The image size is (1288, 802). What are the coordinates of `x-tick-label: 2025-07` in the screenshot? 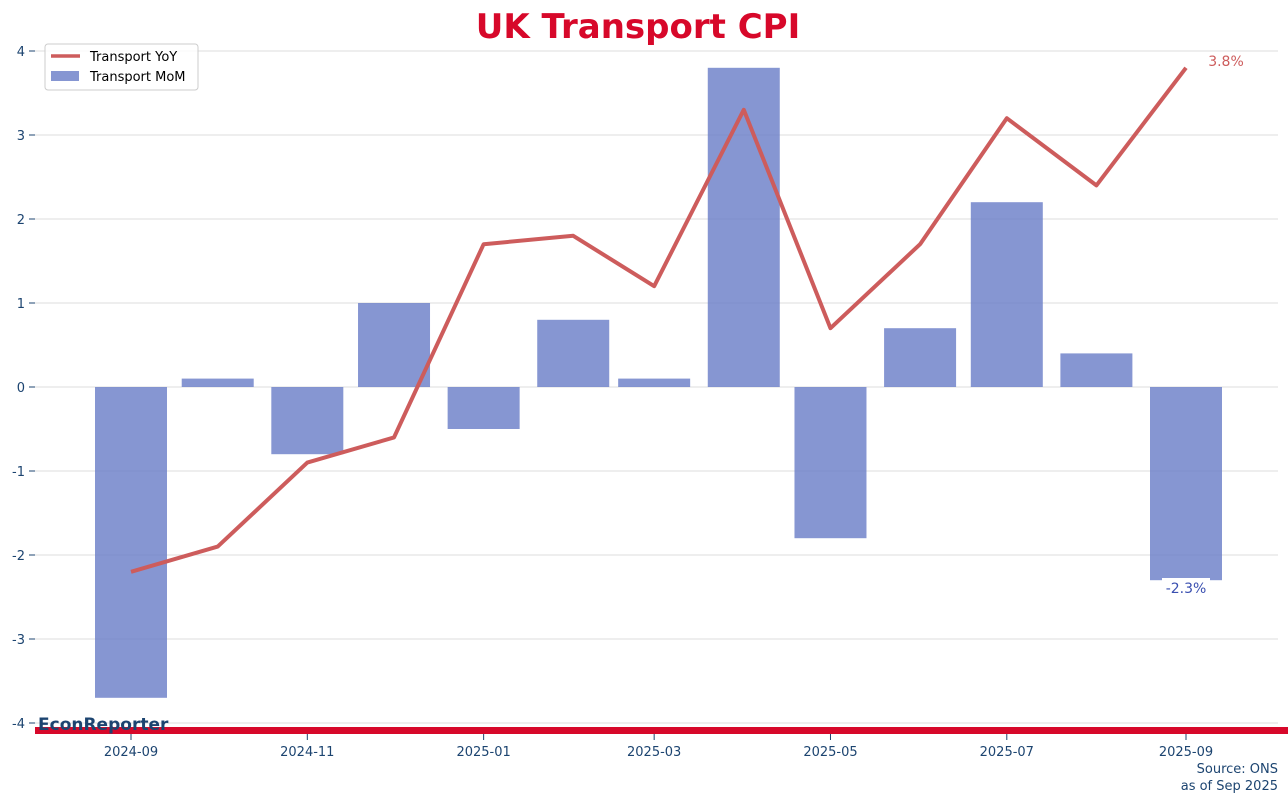 It's located at (1007, 752).